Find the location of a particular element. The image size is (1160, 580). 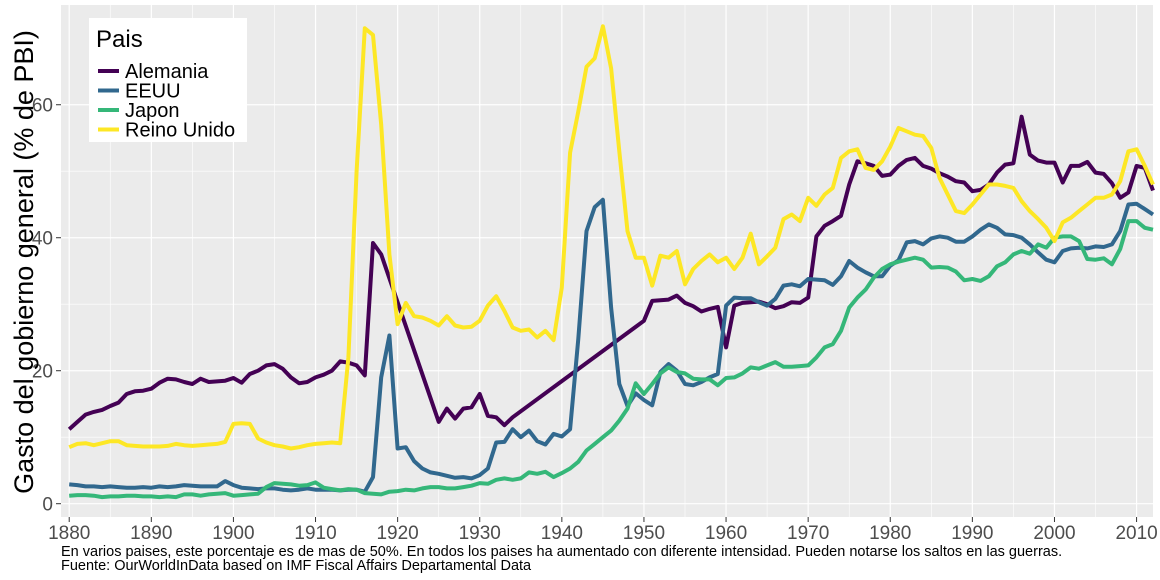

x-tick-label: 1950 is located at coordinates (644, 533).